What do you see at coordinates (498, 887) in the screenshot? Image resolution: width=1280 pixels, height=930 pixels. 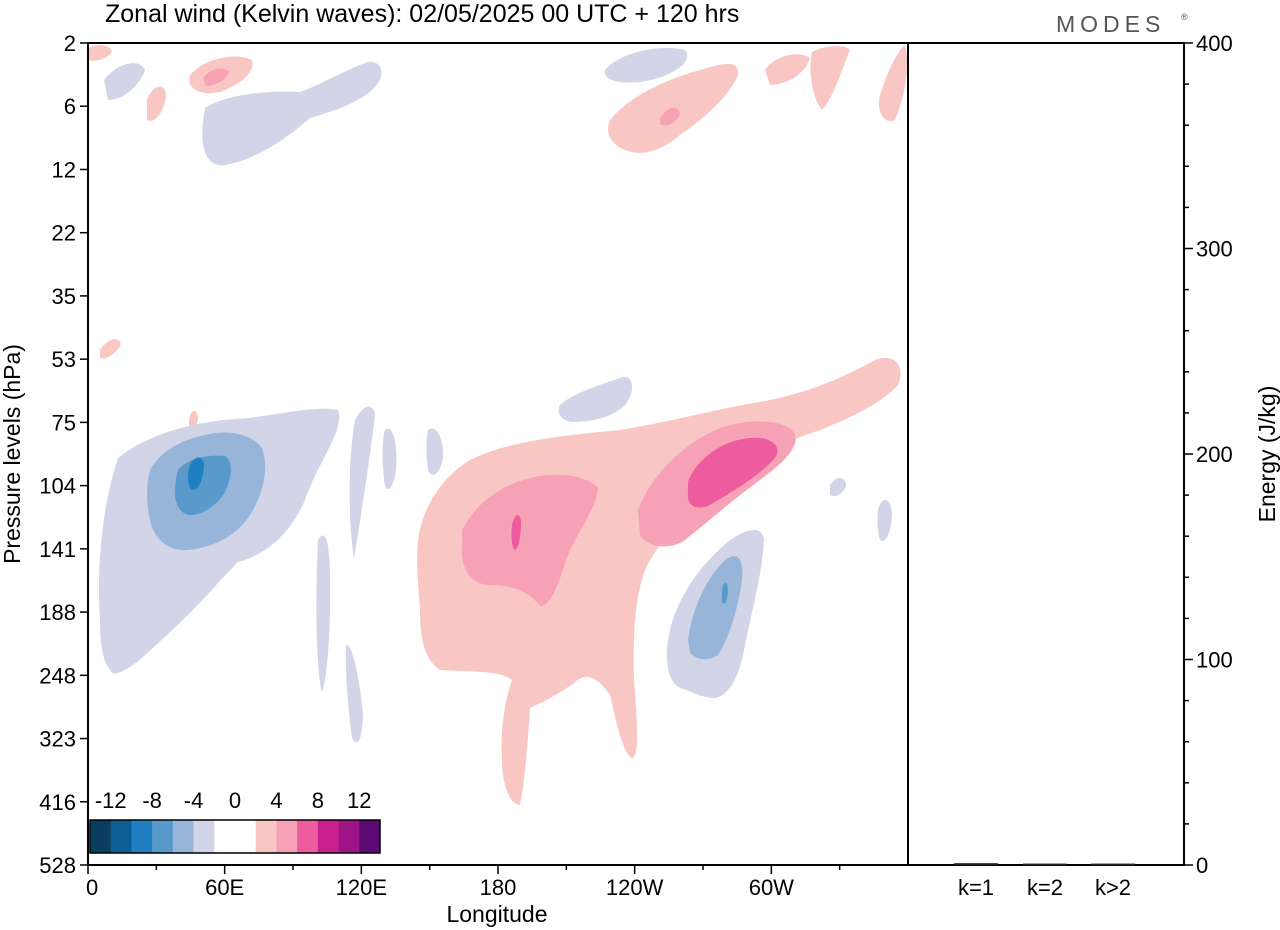 I see `x-tick-label: 180` at bounding box center [498, 887].